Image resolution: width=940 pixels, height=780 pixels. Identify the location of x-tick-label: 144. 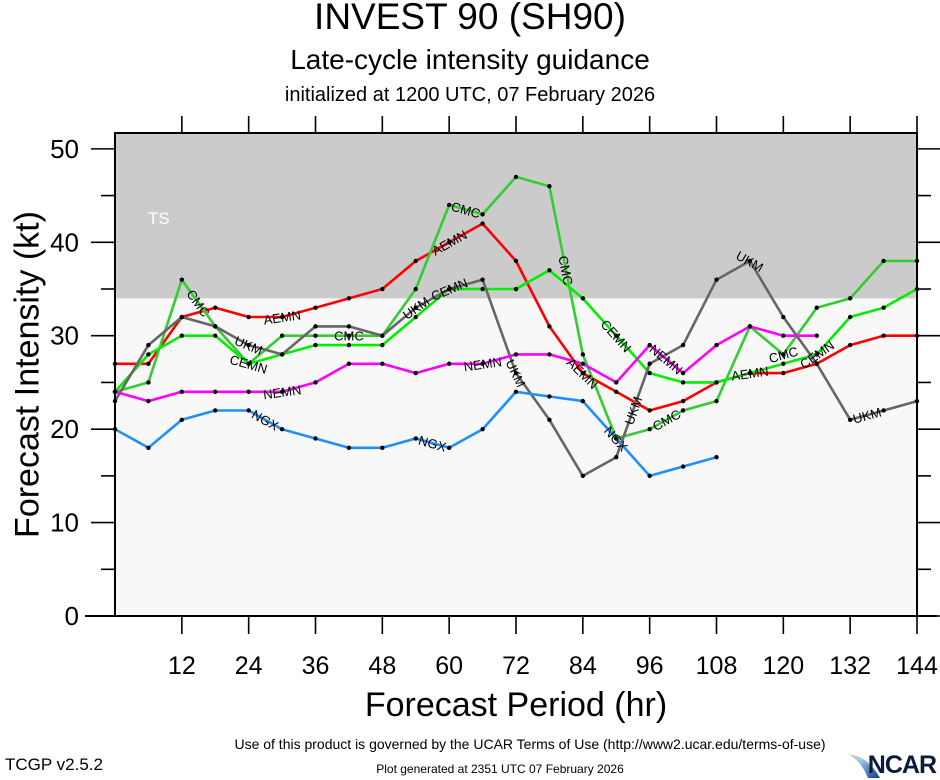
(917, 666).